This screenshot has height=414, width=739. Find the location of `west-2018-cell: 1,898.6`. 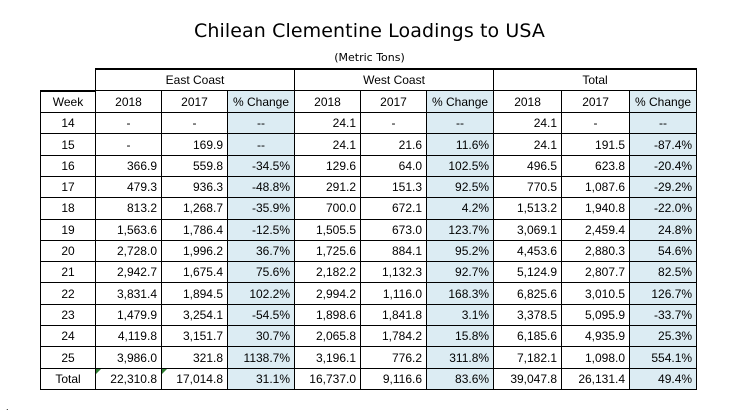

west-2018-cell: 1,898.6 is located at coordinates (328, 315).